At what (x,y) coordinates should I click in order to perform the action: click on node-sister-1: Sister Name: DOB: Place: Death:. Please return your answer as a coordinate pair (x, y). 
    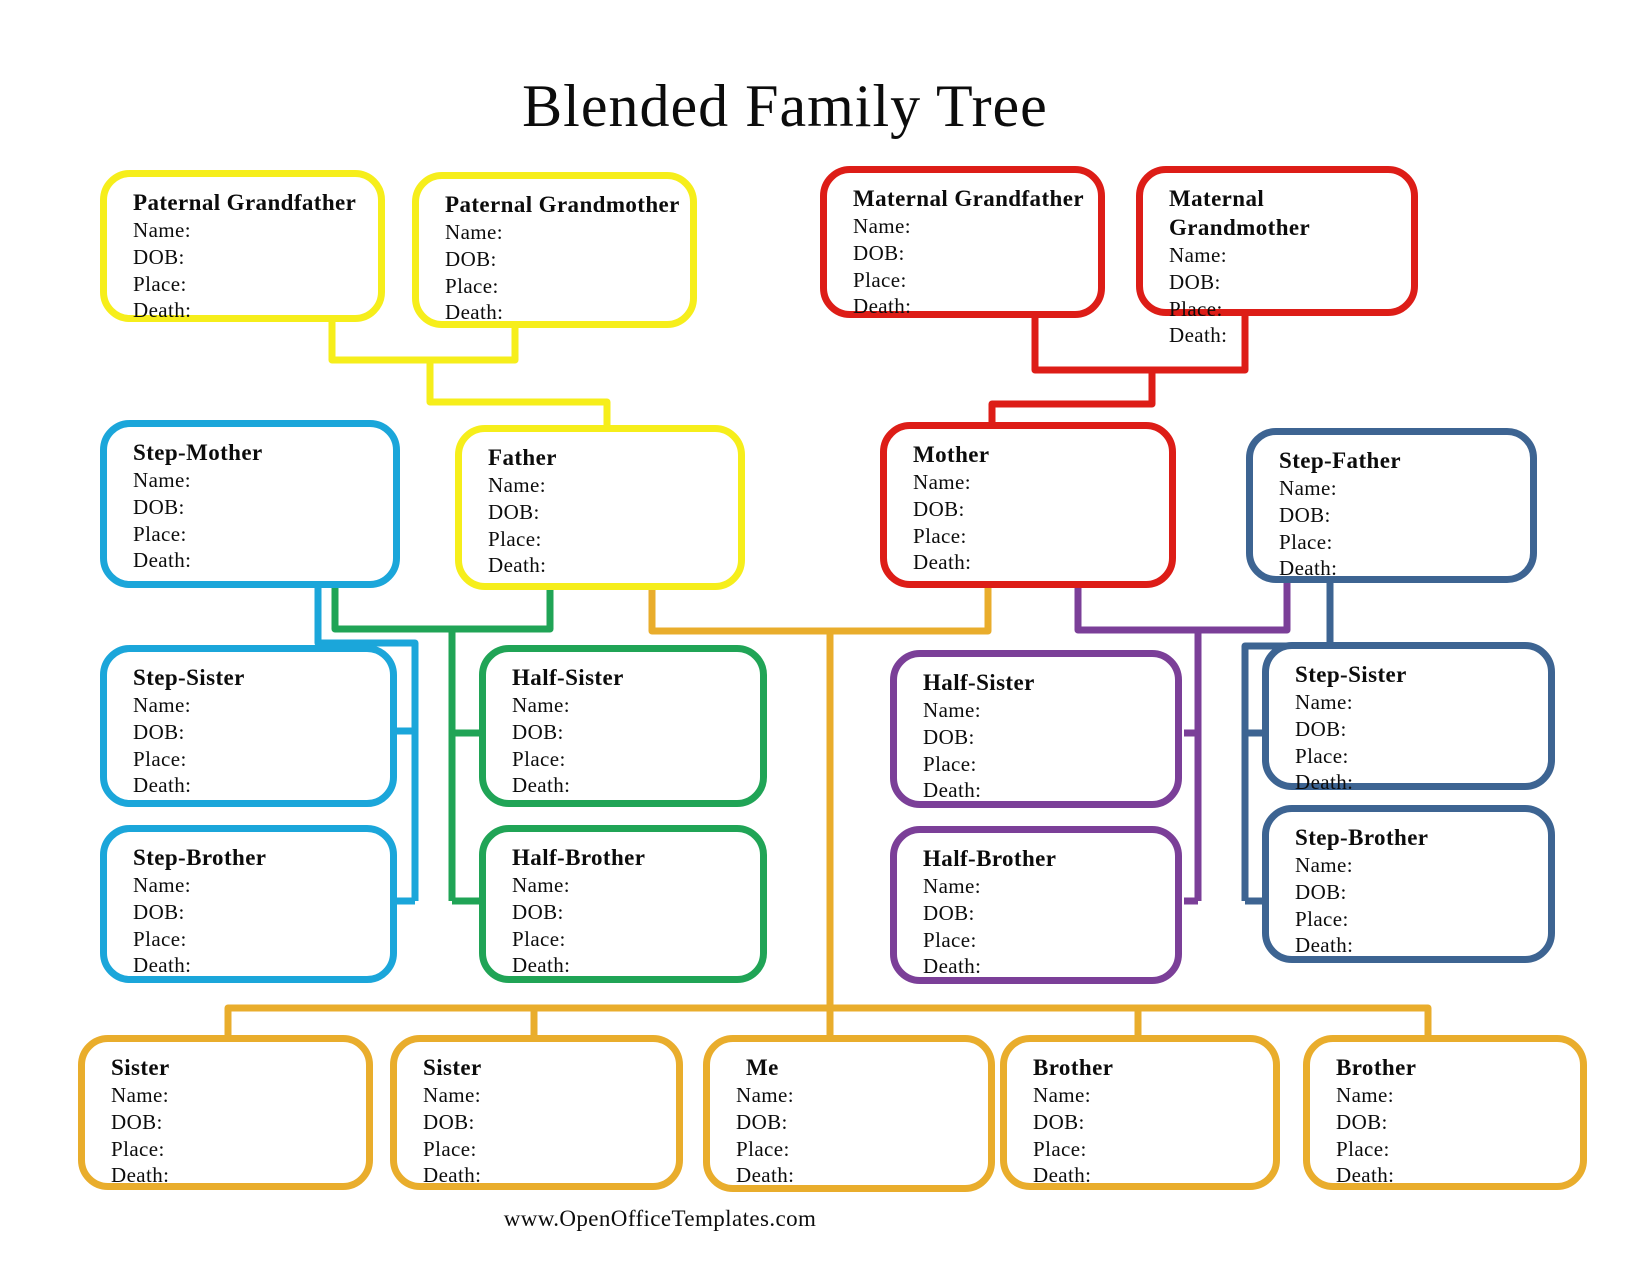
    Looking at the image, I should click on (225, 1112).